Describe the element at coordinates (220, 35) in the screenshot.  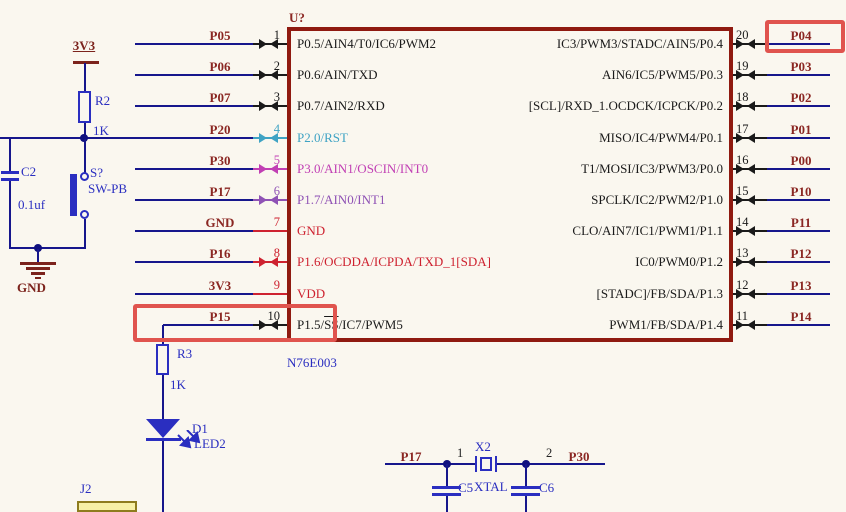
I see `net-label-P05: P05` at that location.